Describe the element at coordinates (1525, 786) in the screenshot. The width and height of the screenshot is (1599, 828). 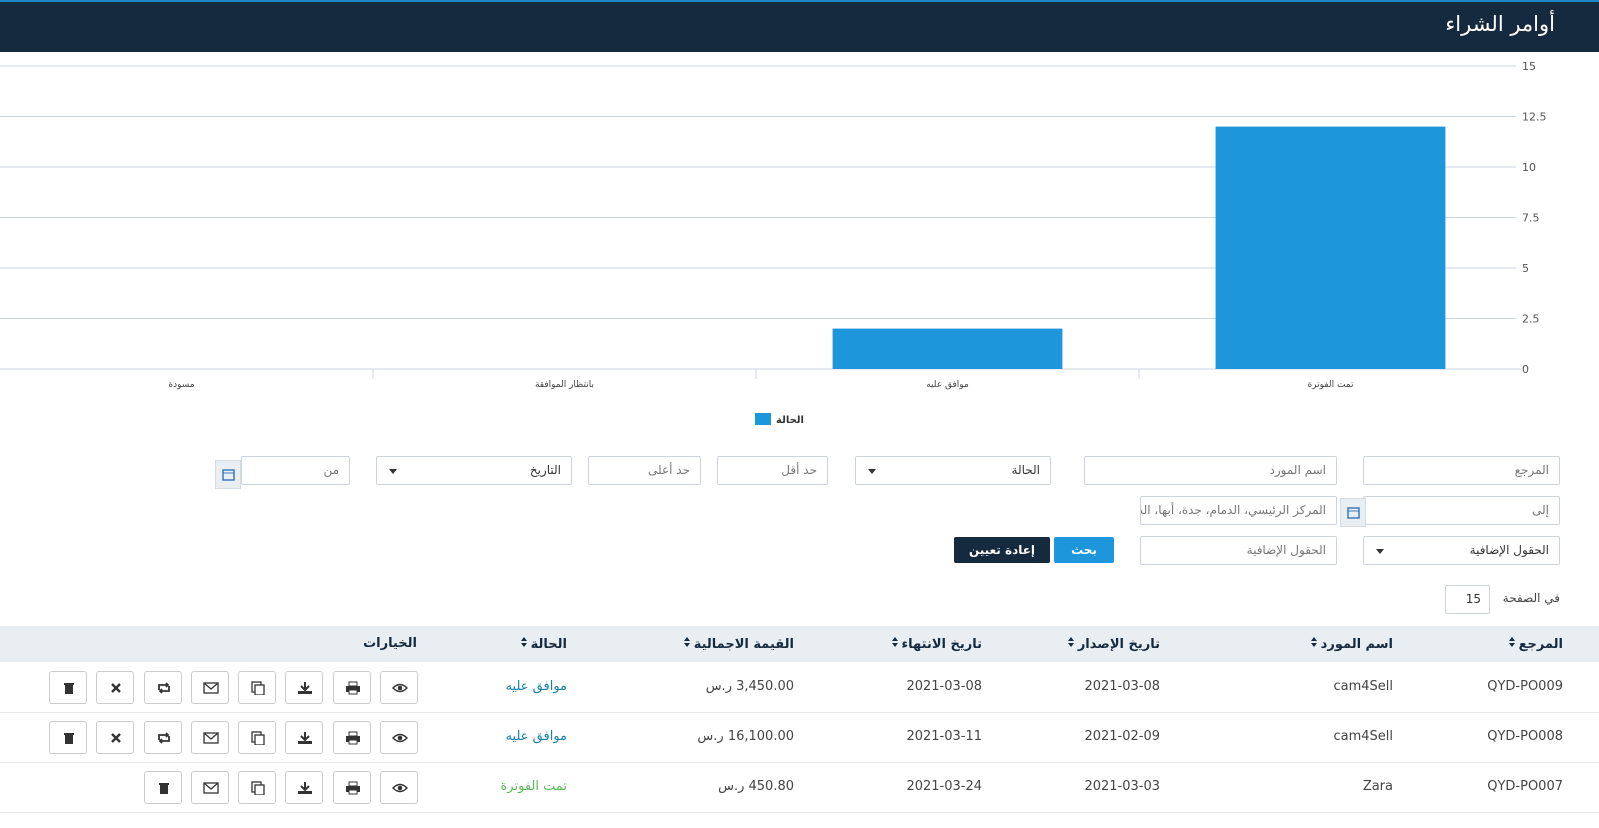
I see `table-cell: QYD-PO007` at that location.